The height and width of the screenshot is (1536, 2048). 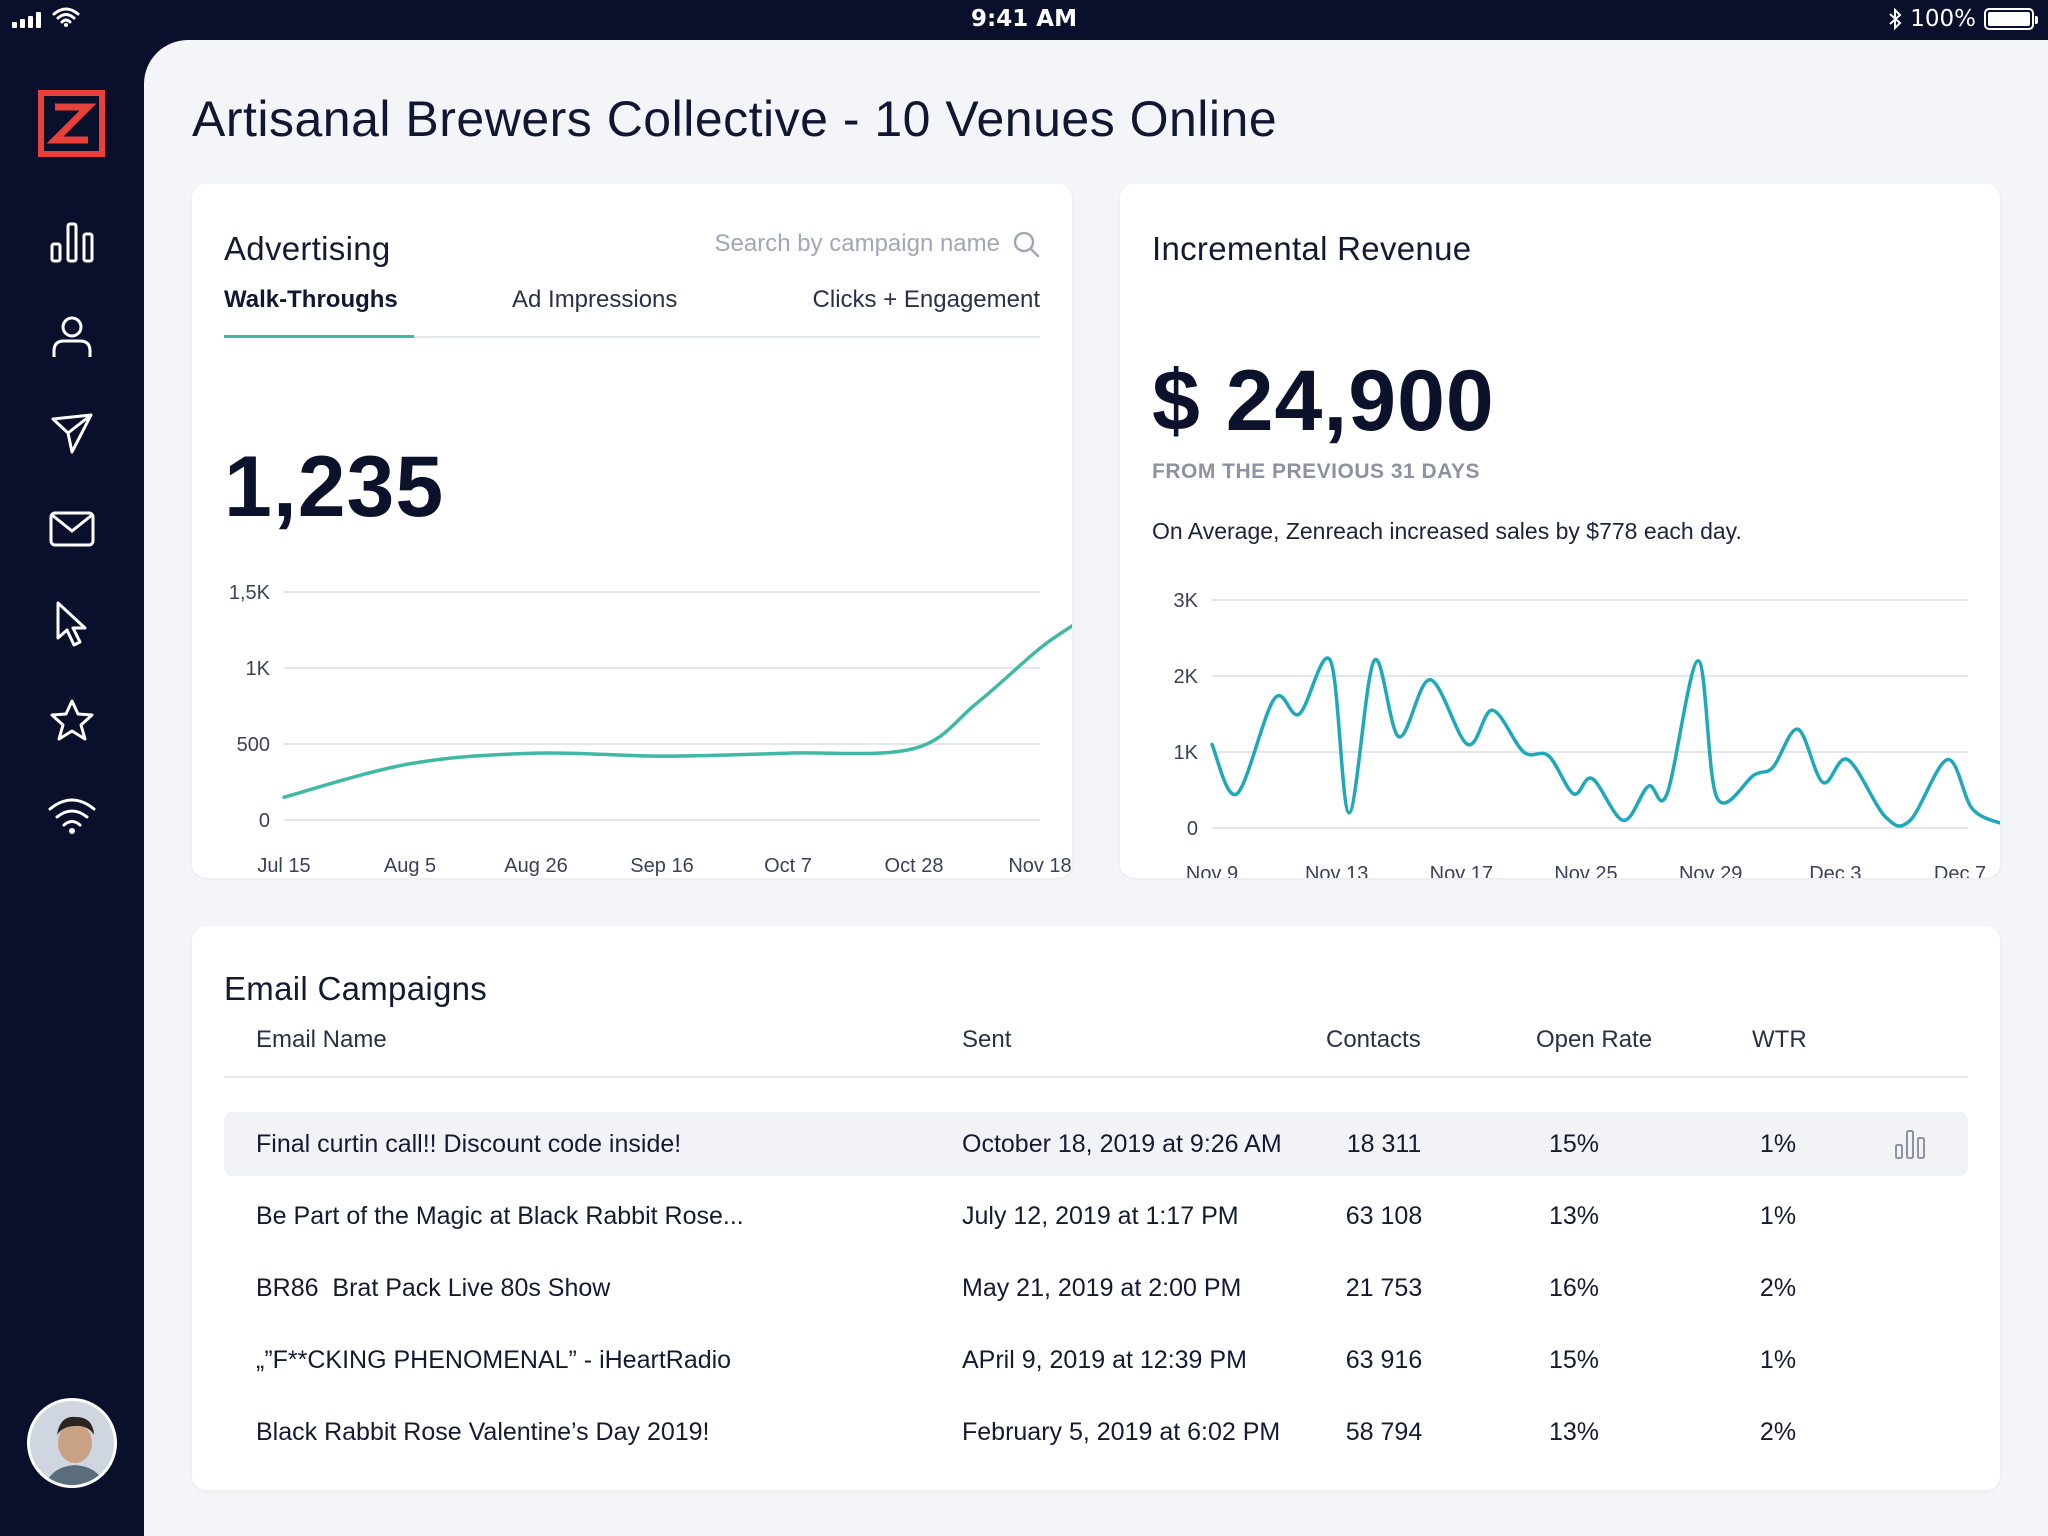 I want to click on cursor-icon, so click(x=71, y=624).